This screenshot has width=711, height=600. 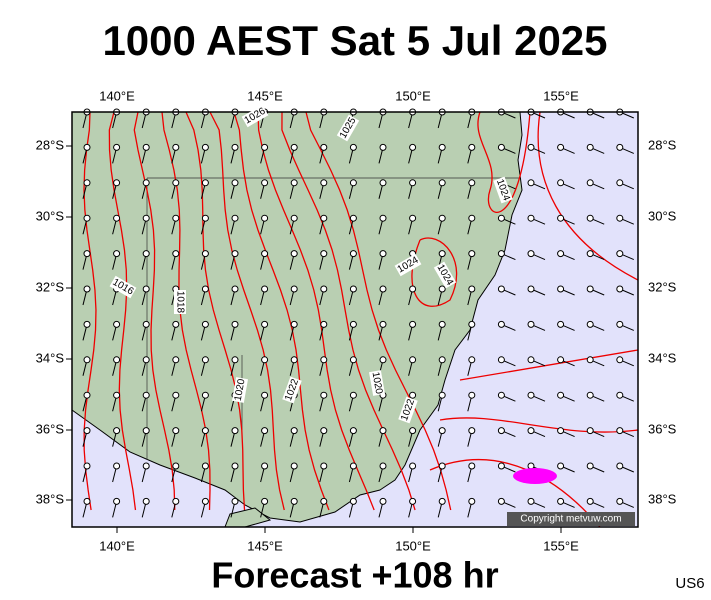 I want to click on lon-label: 145°E, so click(x=265, y=545).